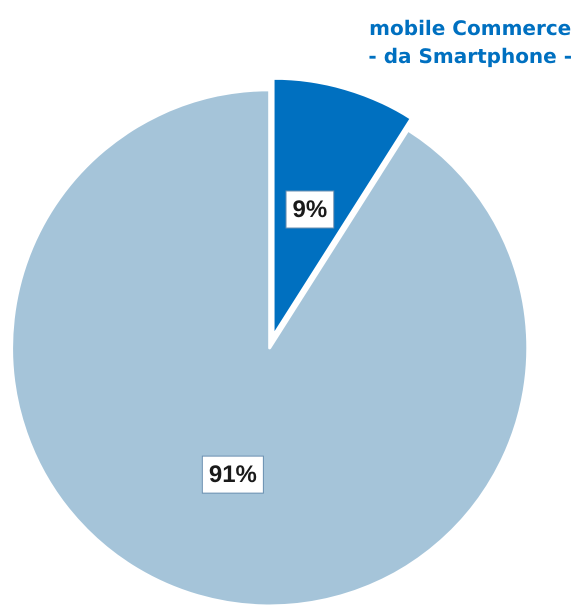 The image size is (580, 605). Describe the element at coordinates (232, 474) in the screenshot. I see `data-label: 91%` at that location.